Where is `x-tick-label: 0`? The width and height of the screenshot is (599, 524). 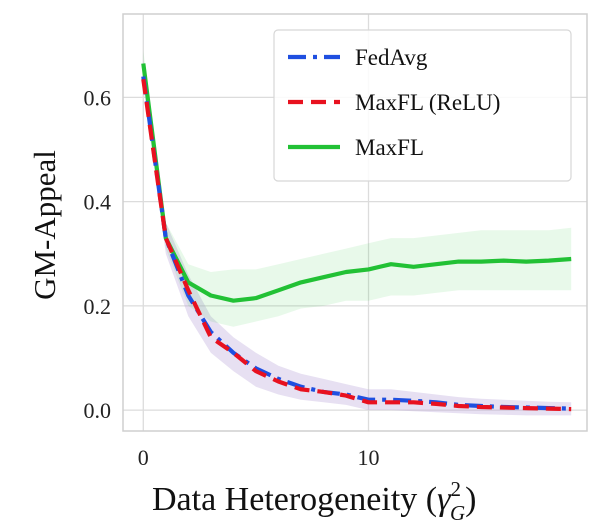
x-tick-label: 0 is located at coordinates (143, 457).